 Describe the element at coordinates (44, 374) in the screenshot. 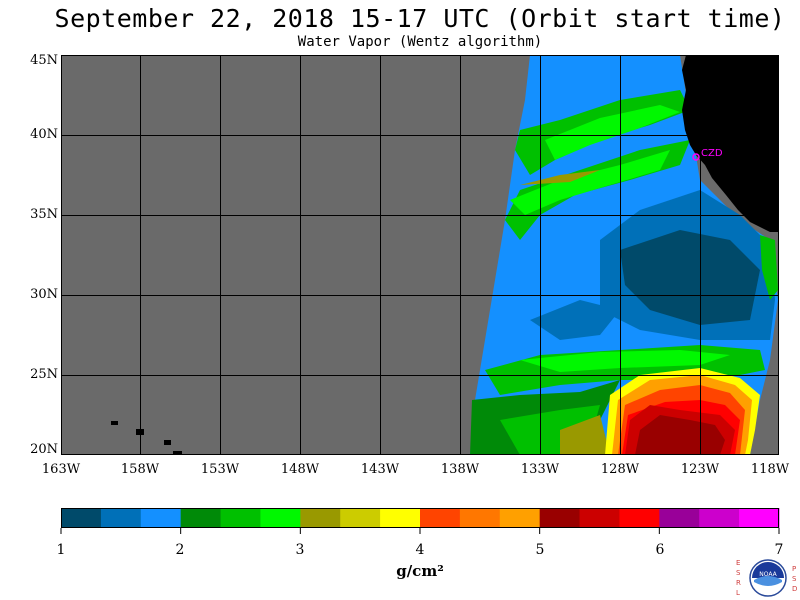

I see `lat-label: 25N` at that location.